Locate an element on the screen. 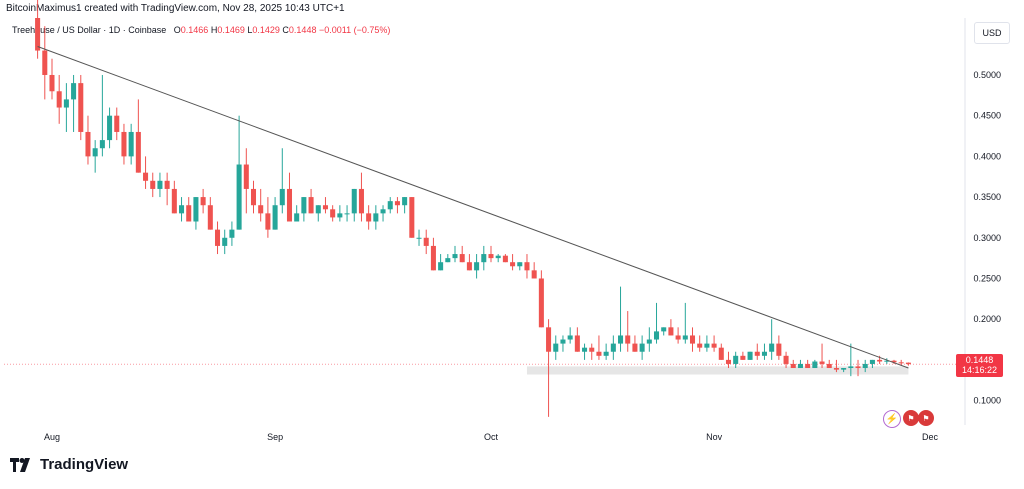 Image resolution: width=1024 pixels, height=489 pixels. candle-countdown: 14:16:22 is located at coordinates (979, 370).